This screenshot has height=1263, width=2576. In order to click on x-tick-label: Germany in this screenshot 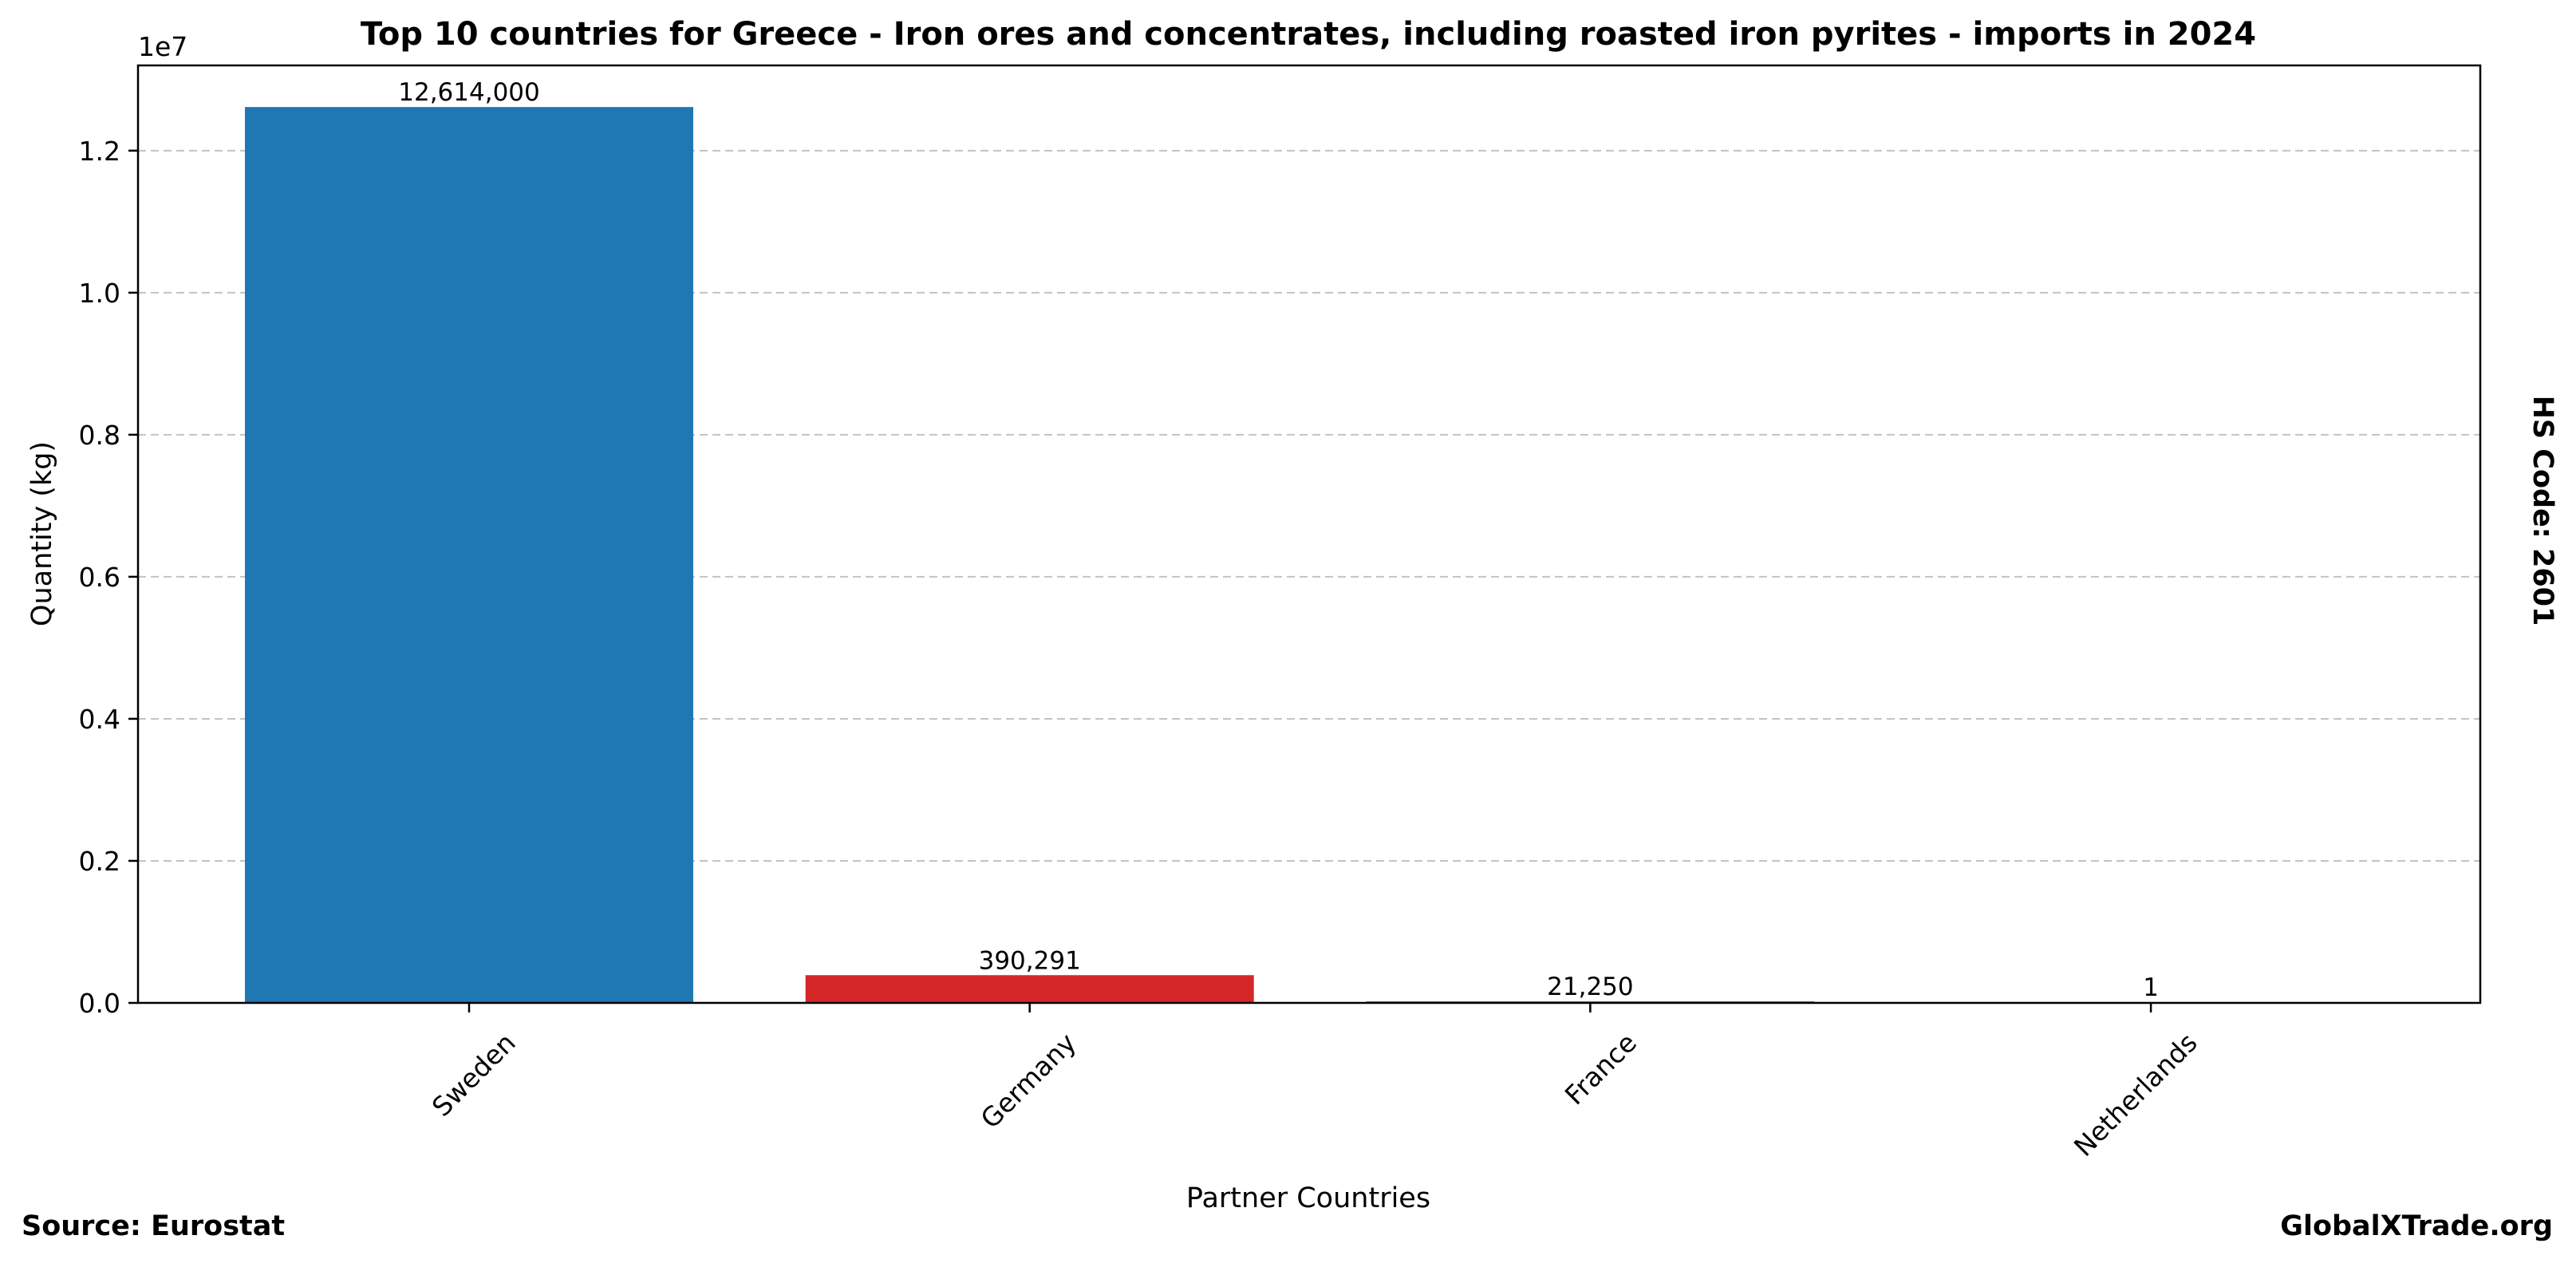, I will do `click(1029, 1081)`.